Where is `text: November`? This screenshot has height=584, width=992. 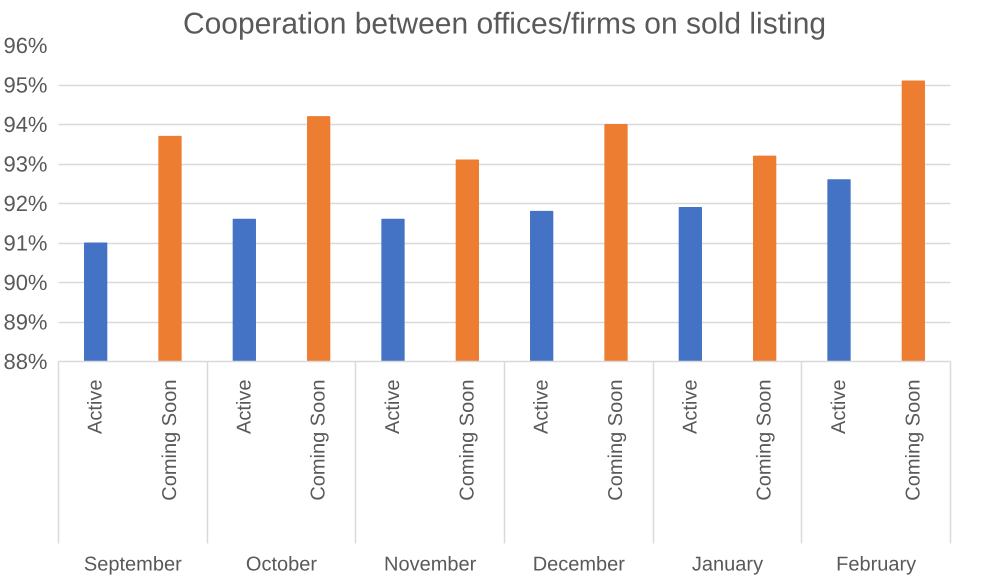 text: November is located at coordinates (430, 565).